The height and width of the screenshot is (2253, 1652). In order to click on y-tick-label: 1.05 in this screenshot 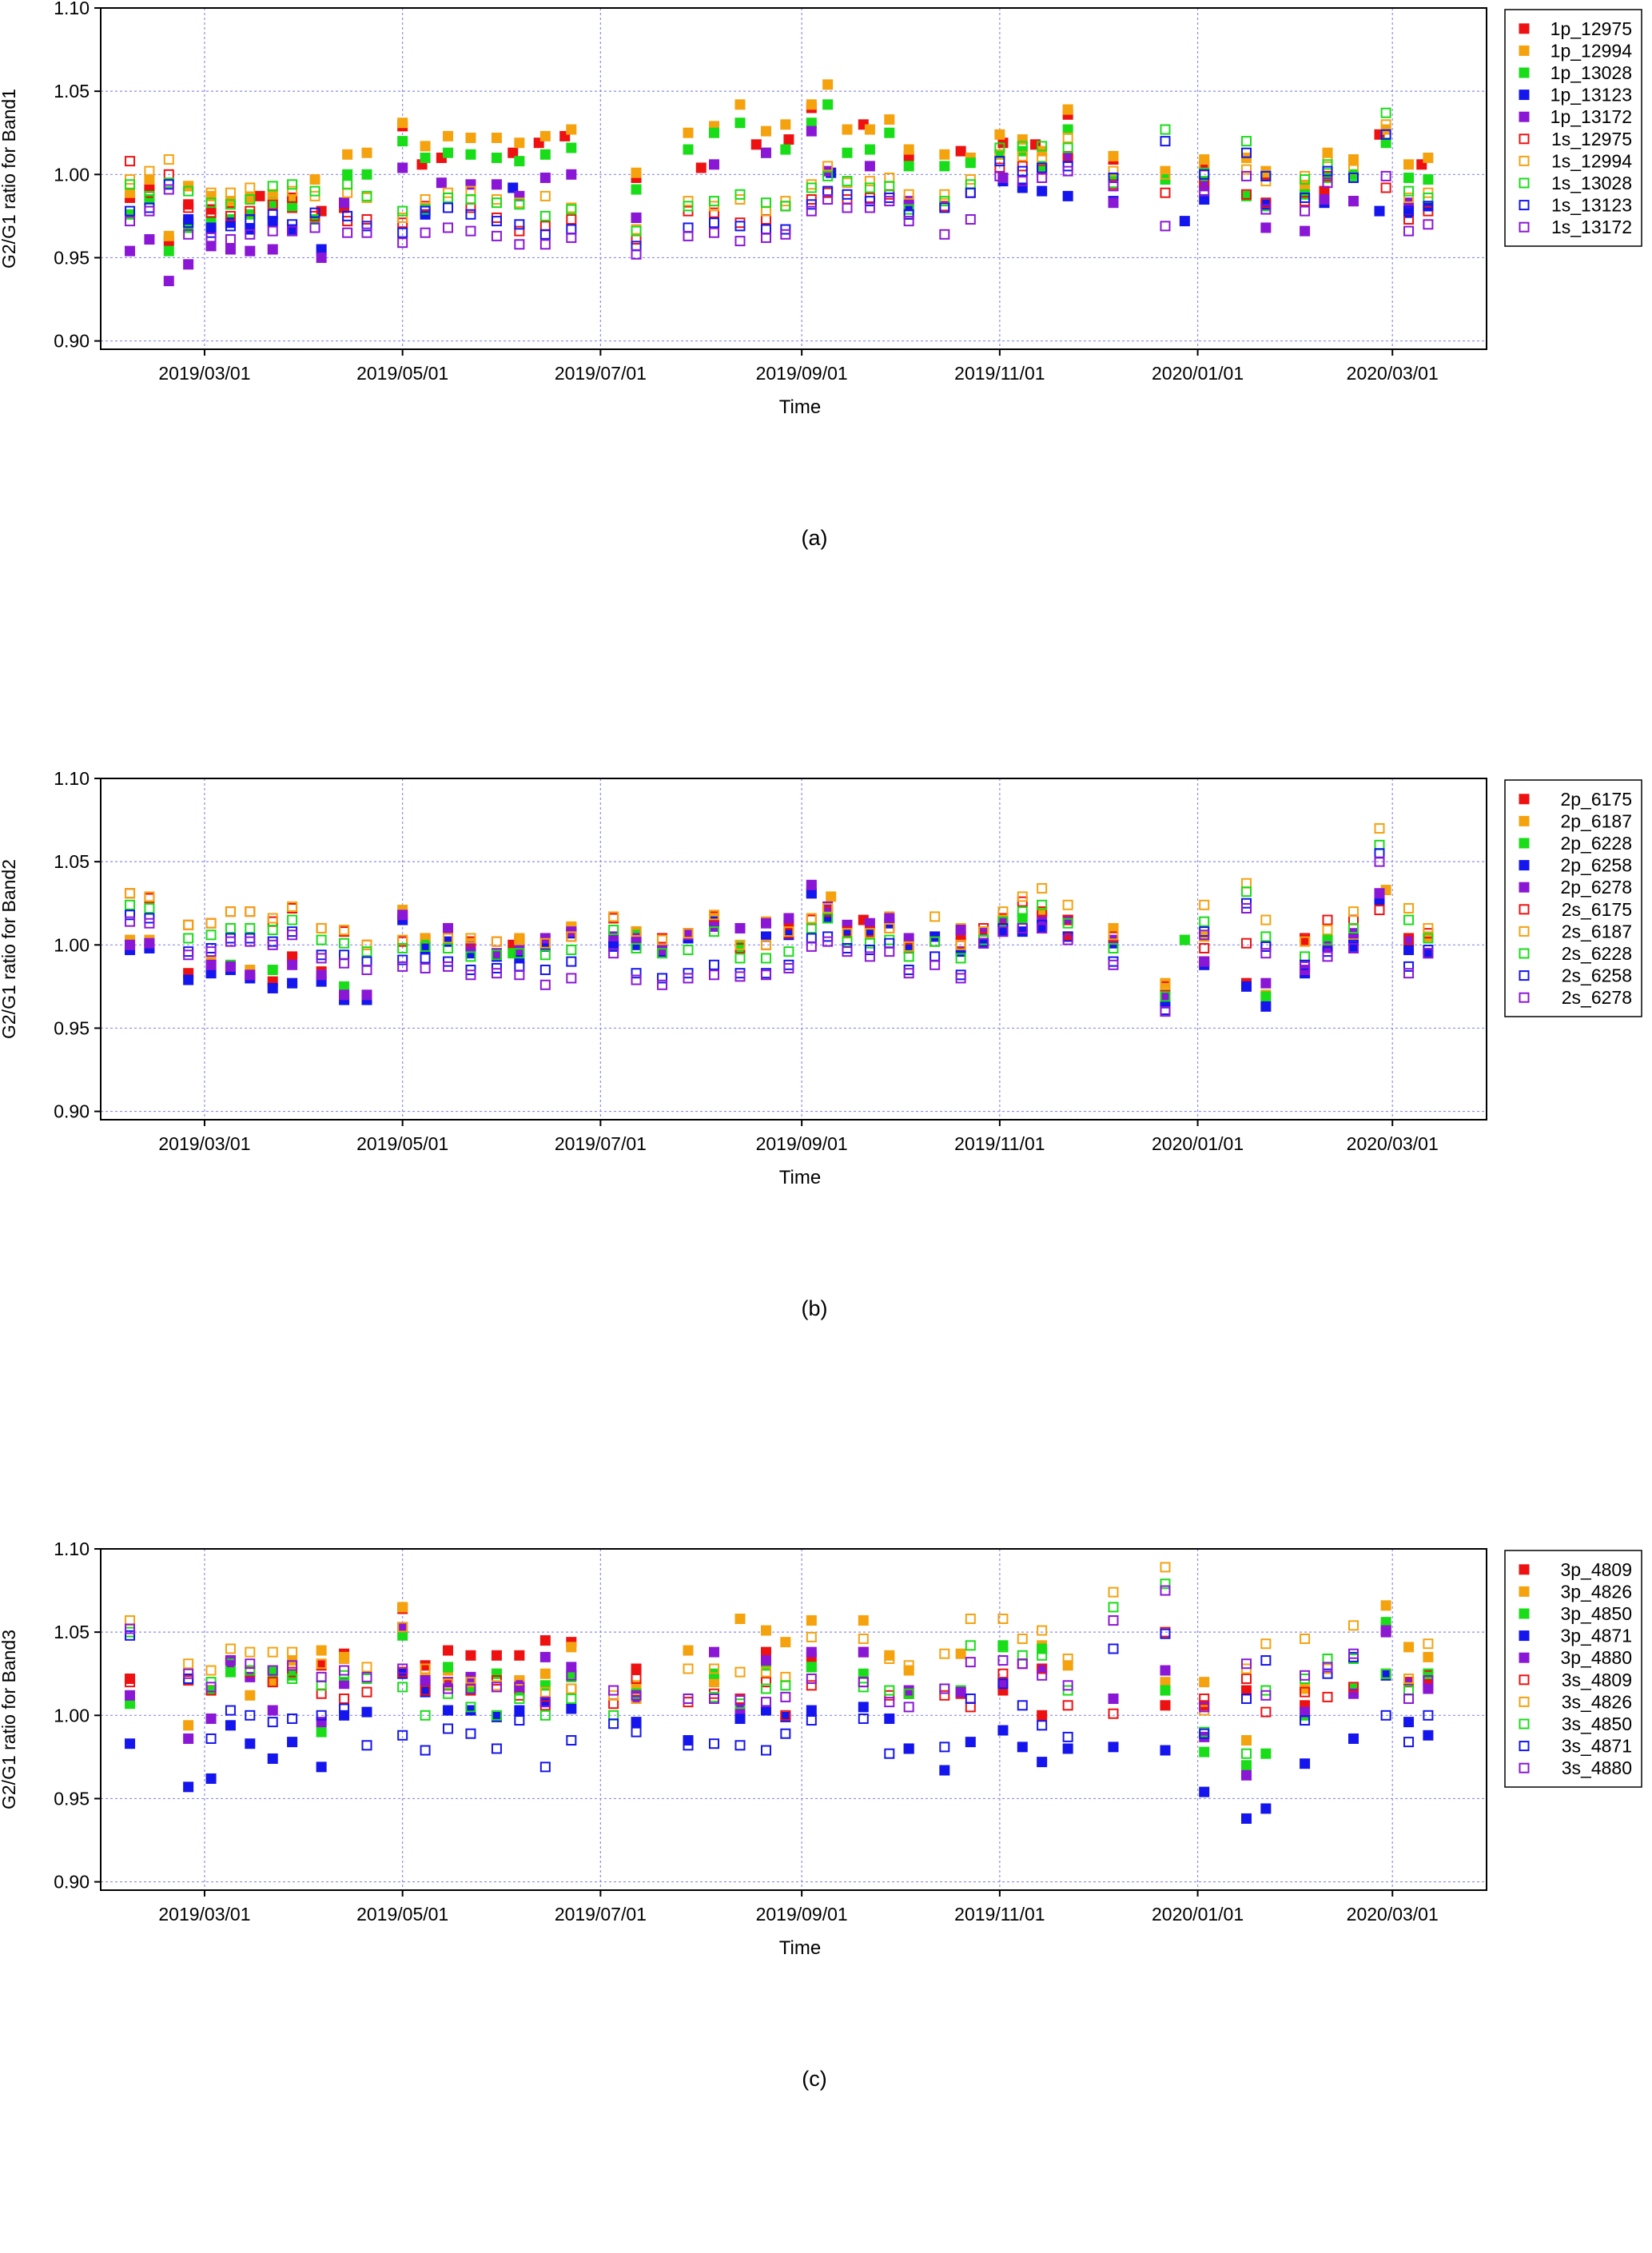, I will do `click(72, 861)`.